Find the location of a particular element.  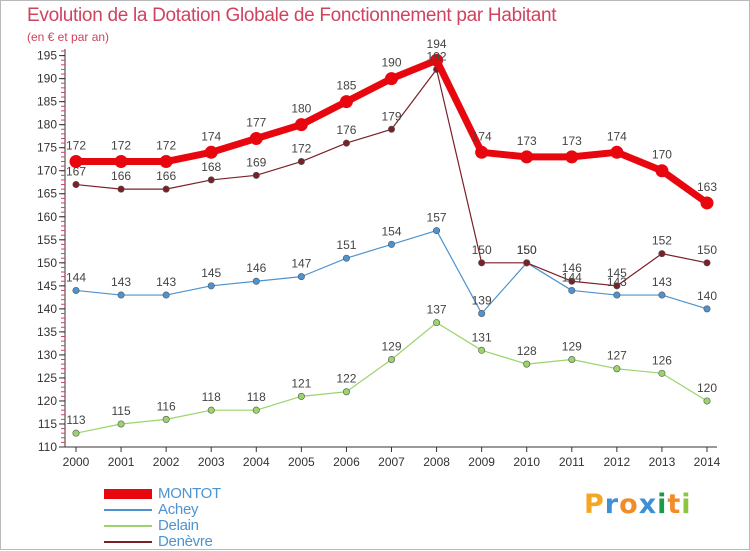

data-label: 122 is located at coordinates (346, 379).